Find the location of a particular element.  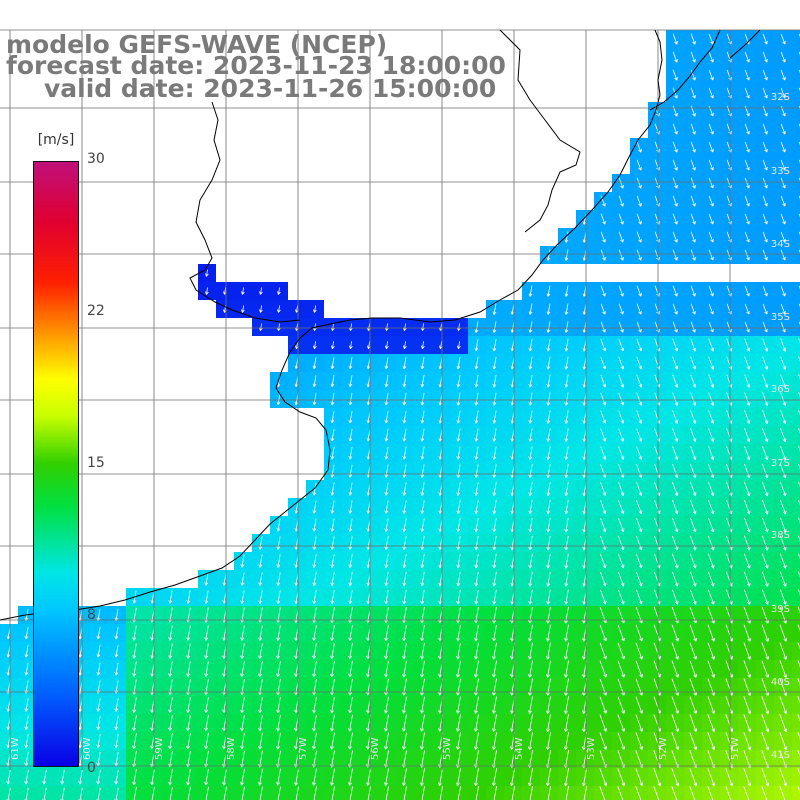

latitude-label: 39S is located at coordinates (780, 609).